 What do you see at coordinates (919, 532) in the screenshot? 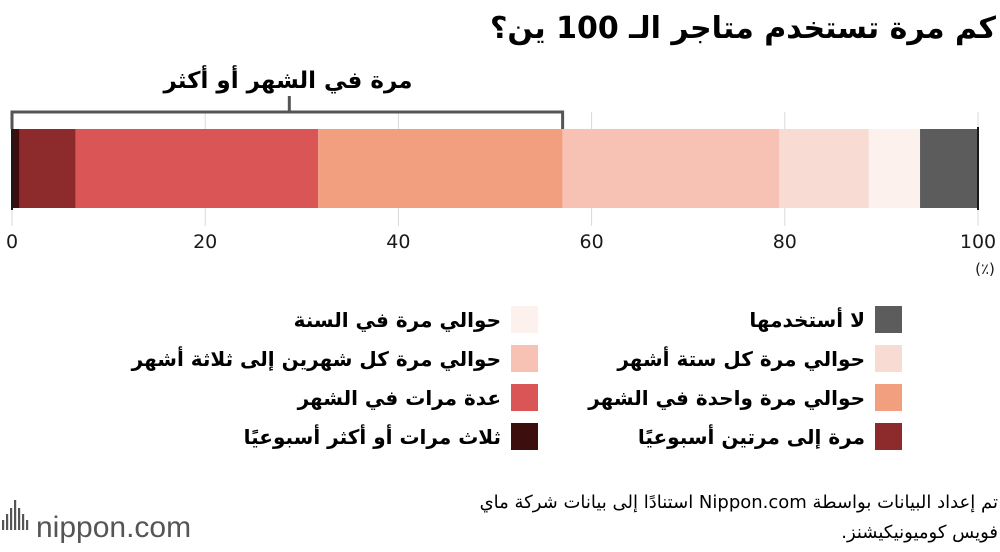
I see `source-line-2: فويس كوميونيكيشنز.` at bounding box center [919, 532].